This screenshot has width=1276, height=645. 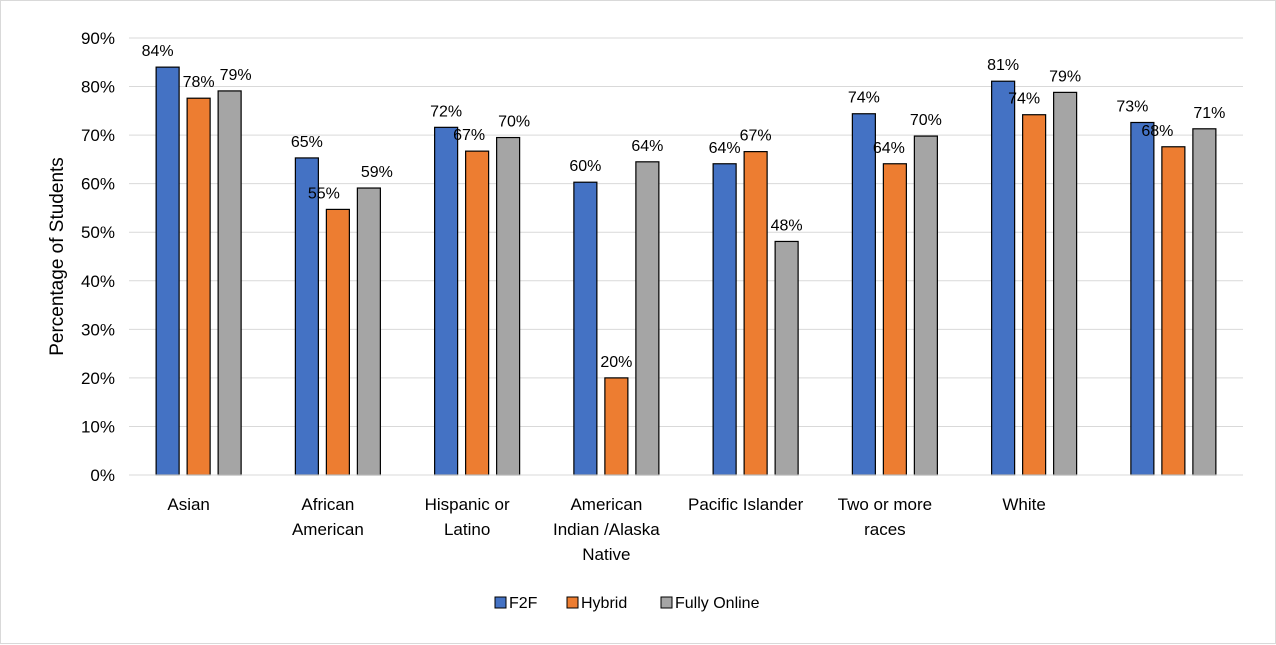 What do you see at coordinates (57, 256) in the screenshot?
I see `y-axis-label: Percentage of Students` at bounding box center [57, 256].